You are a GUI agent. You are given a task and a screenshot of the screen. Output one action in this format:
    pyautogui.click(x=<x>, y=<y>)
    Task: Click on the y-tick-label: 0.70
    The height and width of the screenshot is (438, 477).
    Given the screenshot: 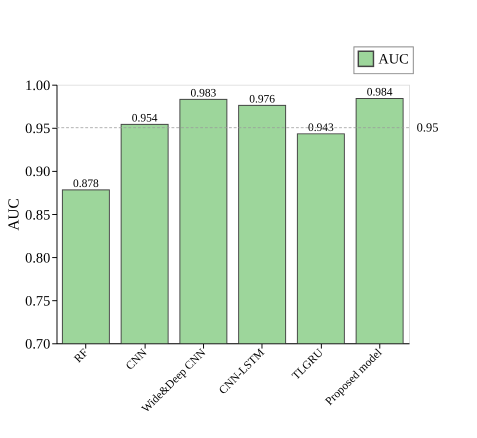 What is the action you would take?
    pyautogui.click(x=37, y=344)
    